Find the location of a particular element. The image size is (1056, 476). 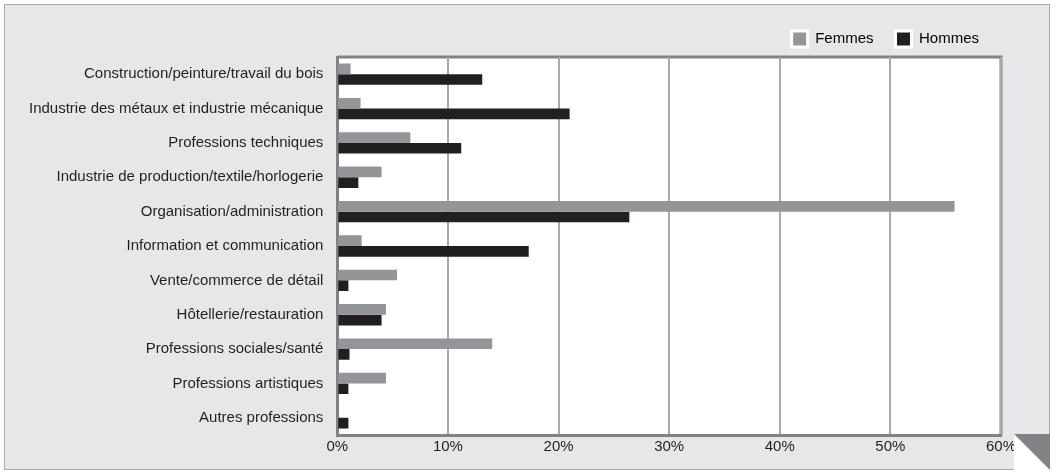

y-tick-label: Organisation/administration is located at coordinates (232, 210).